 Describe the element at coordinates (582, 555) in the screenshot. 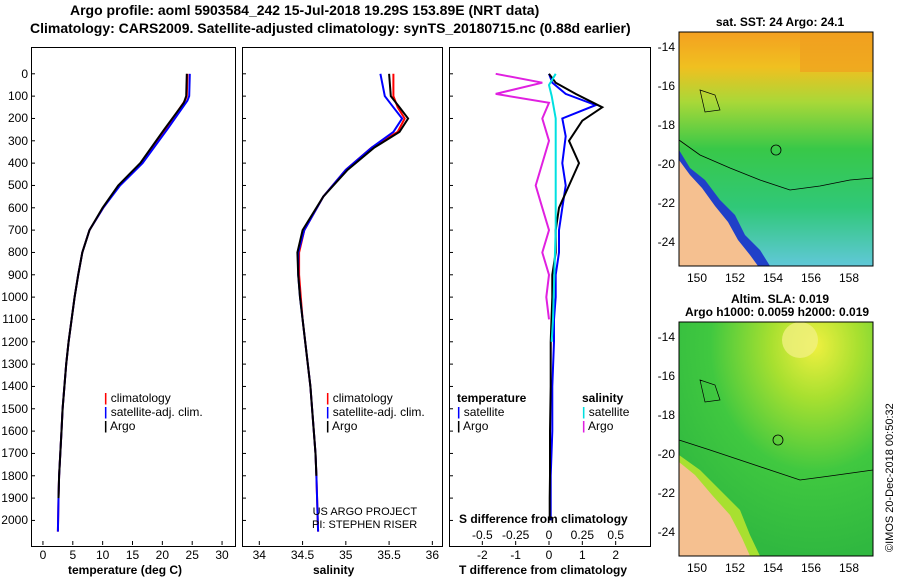

I see `x-tick-label: 1` at that location.